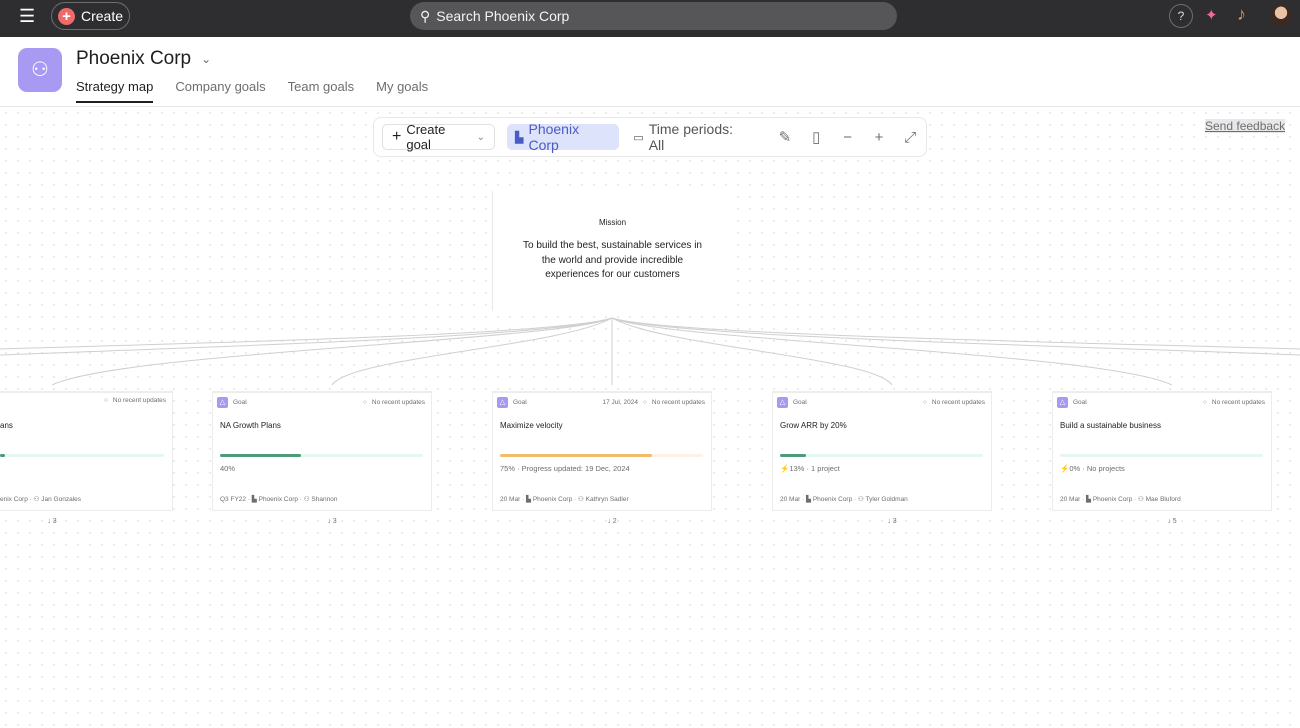 The image size is (1300, 728). I want to click on celebration-bird-icon: ♪, so click(1241, 14).